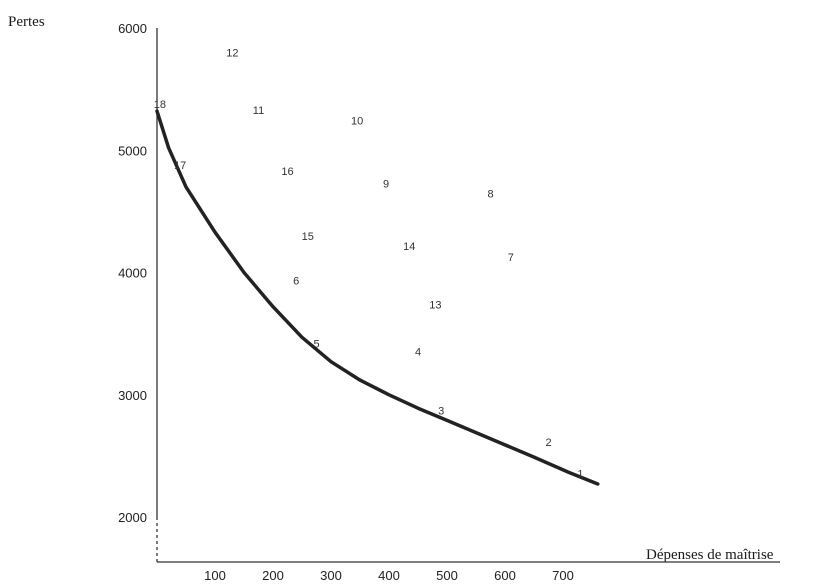  What do you see at coordinates (232, 53) in the screenshot?
I see `point-label-12: 12` at bounding box center [232, 53].